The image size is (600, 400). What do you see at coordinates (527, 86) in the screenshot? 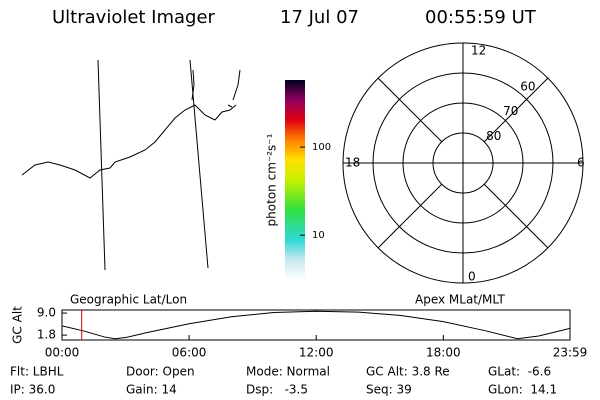
I see `lat-label: 60` at bounding box center [527, 86].